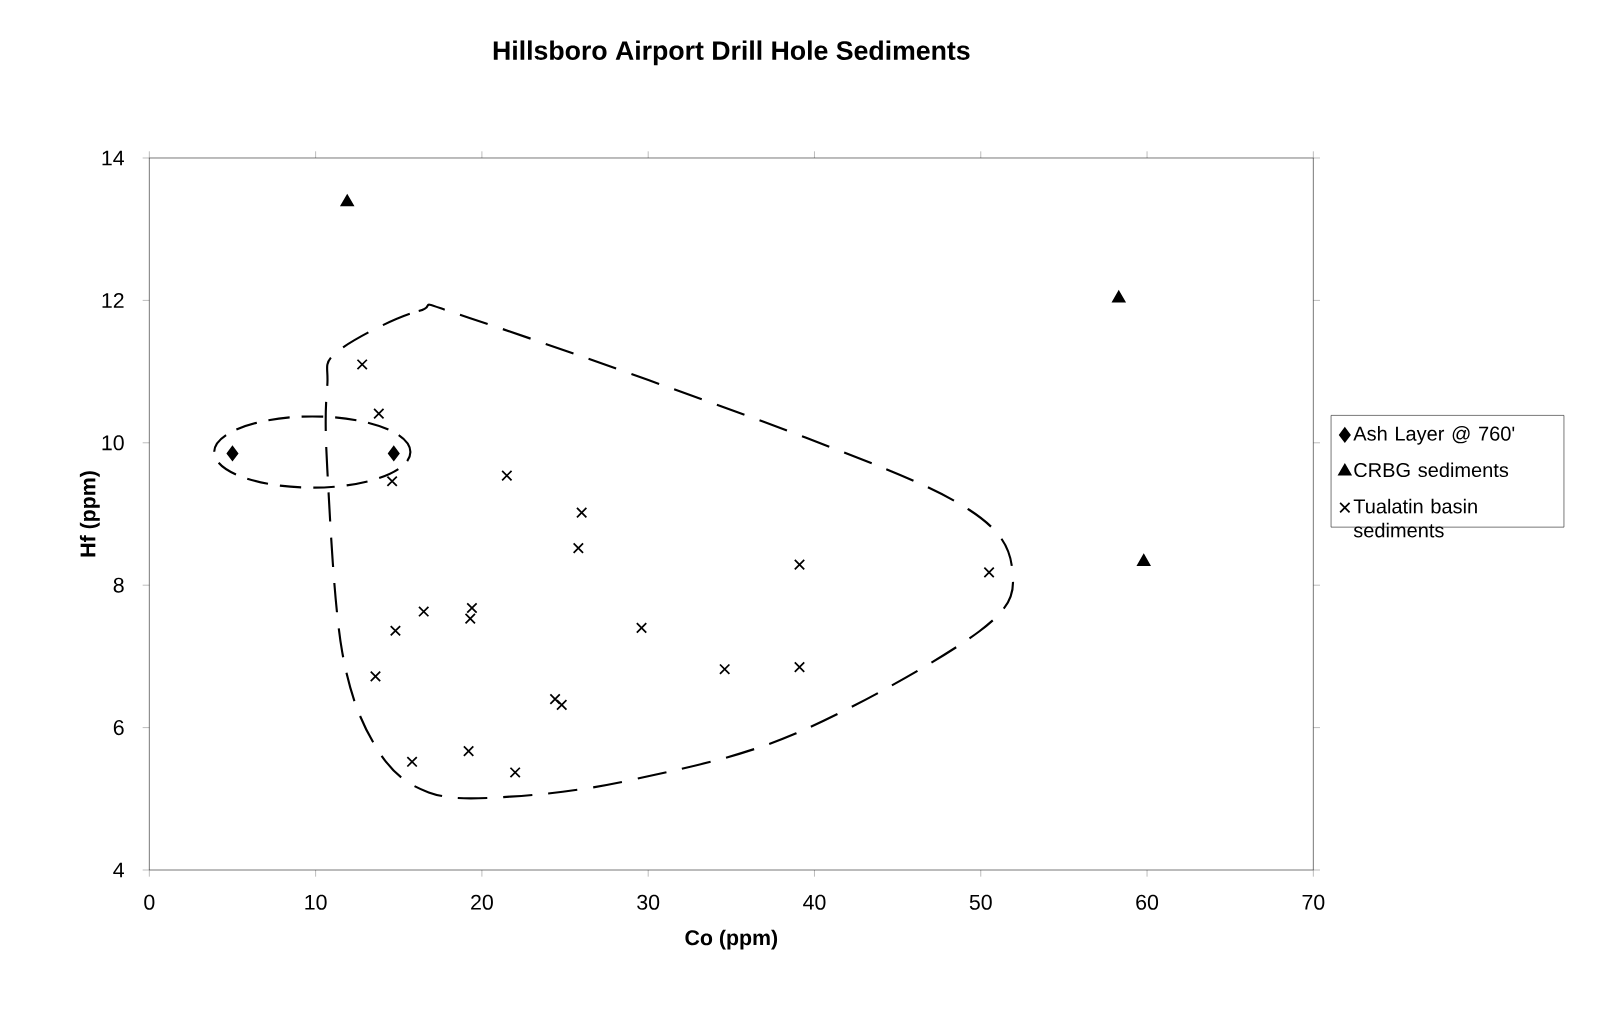 Image resolution: width=1598 pixels, height=1010 pixels. What do you see at coordinates (1415, 518) in the screenshot?
I see `legend-label: Tualatin basin sediments` at bounding box center [1415, 518].